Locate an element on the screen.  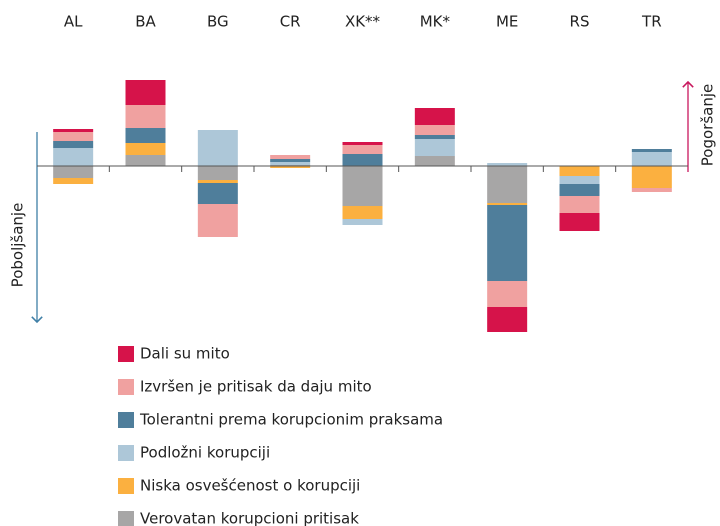
x-tick-label: MK* is located at coordinates (435, 22).